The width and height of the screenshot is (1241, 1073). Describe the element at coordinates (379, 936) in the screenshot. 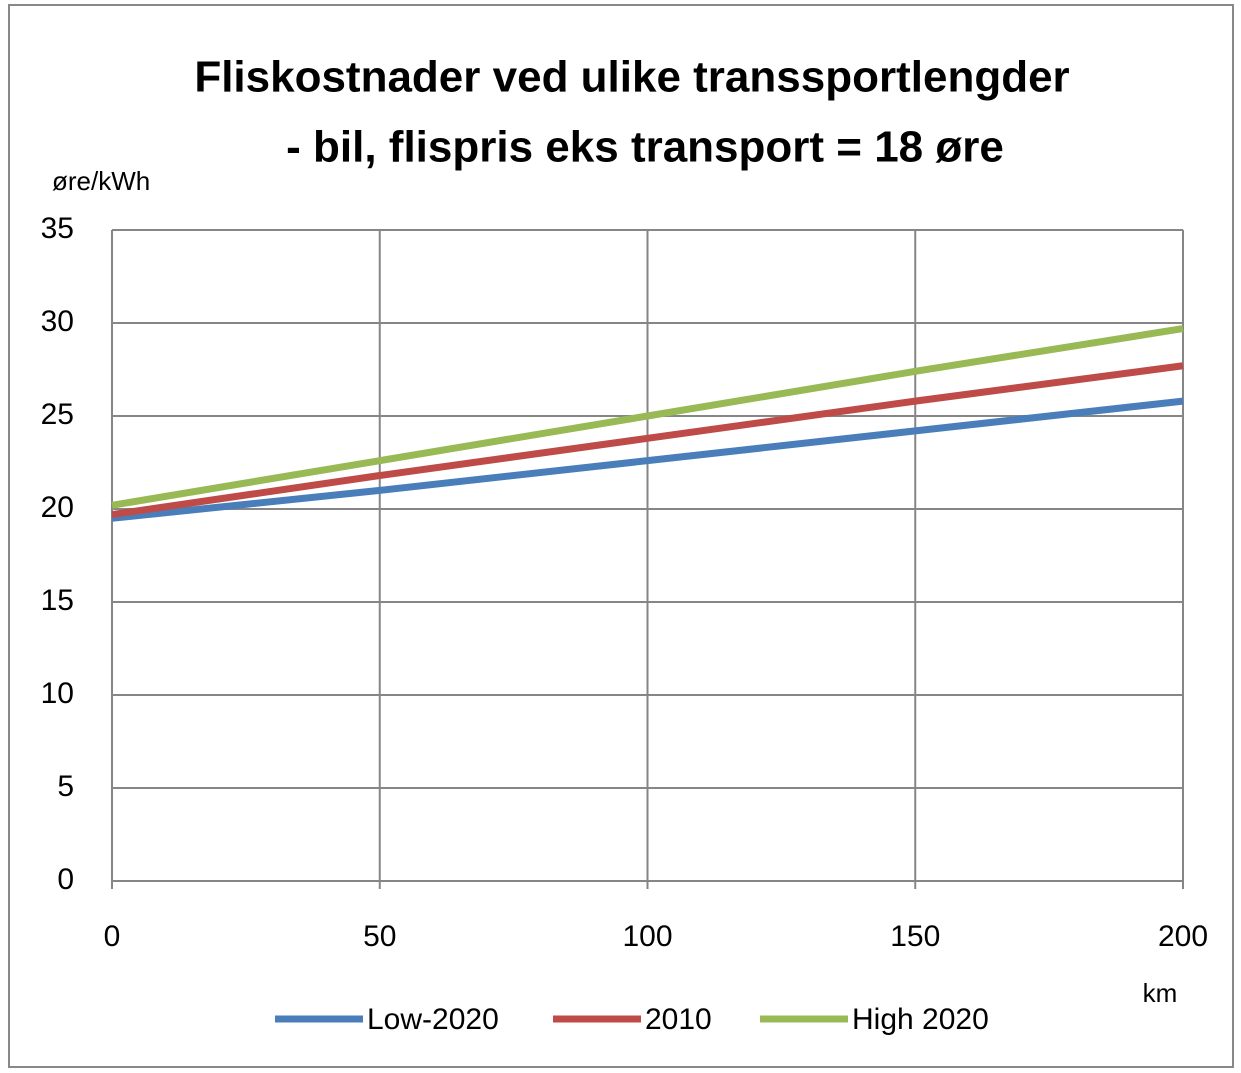

I see `x-tick-label: 50` at that location.